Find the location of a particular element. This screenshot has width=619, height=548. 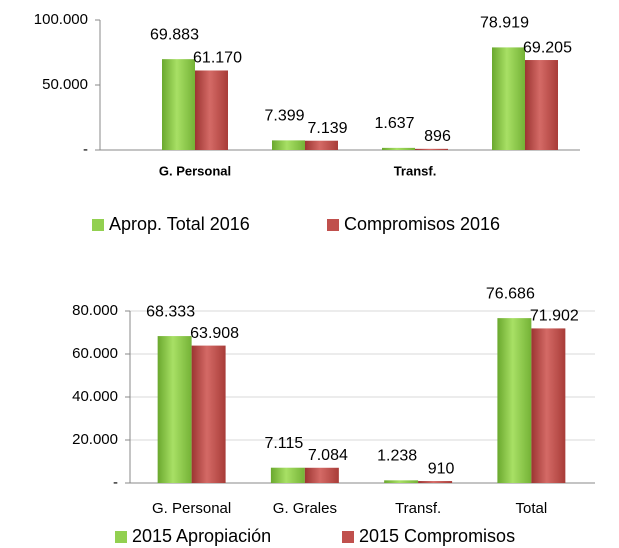

legend-label: 2015 Compromisos is located at coordinates (437, 536).